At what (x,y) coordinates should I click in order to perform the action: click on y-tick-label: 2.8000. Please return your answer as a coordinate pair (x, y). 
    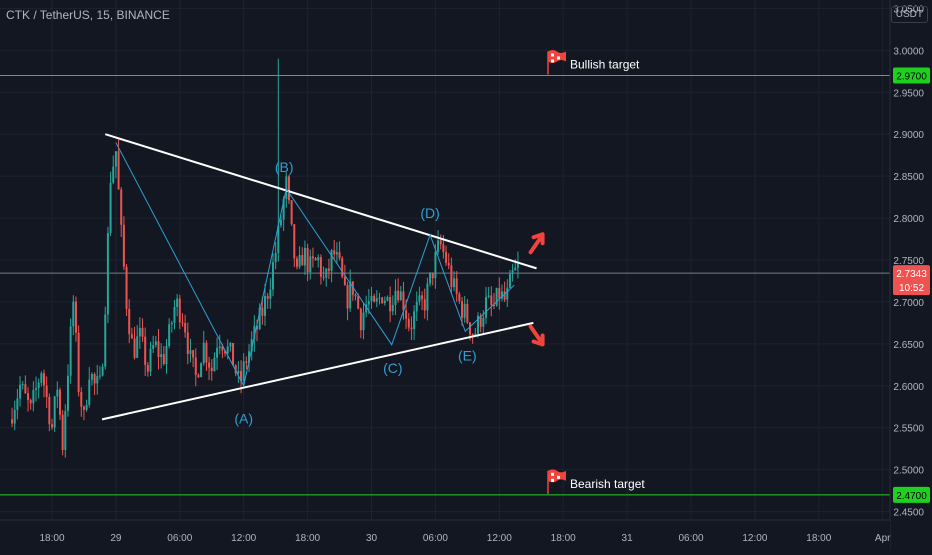
    Looking at the image, I should click on (908, 219).